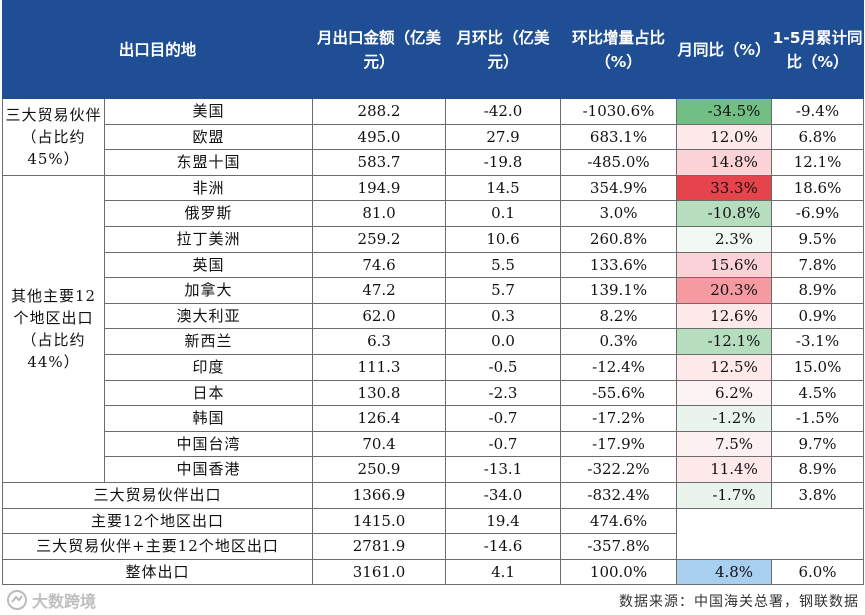 The height and width of the screenshot is (615, 865). What do you see at coordinates (434, 469) in the screenshot?
I see `table-row: 中国香港 250.9 -13.1 -322.2% 11.4% 8.9%` at bounding box center [434, 469].